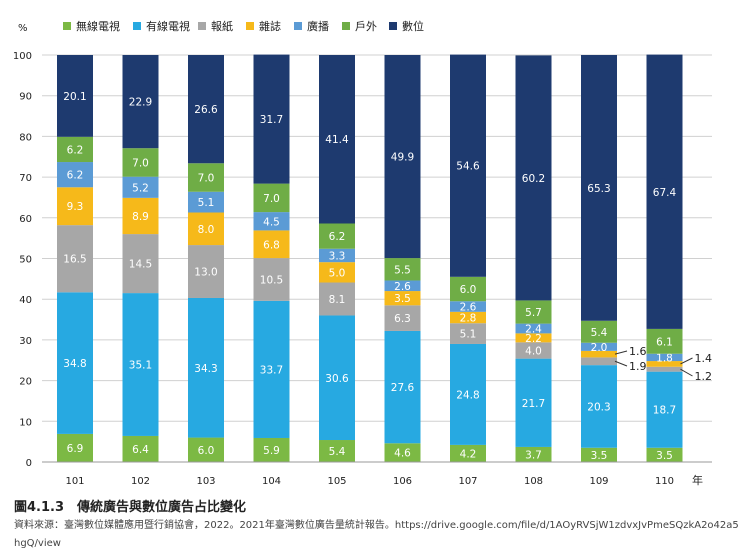  I want to click on x-tick-label: 105, so click(336, 481).